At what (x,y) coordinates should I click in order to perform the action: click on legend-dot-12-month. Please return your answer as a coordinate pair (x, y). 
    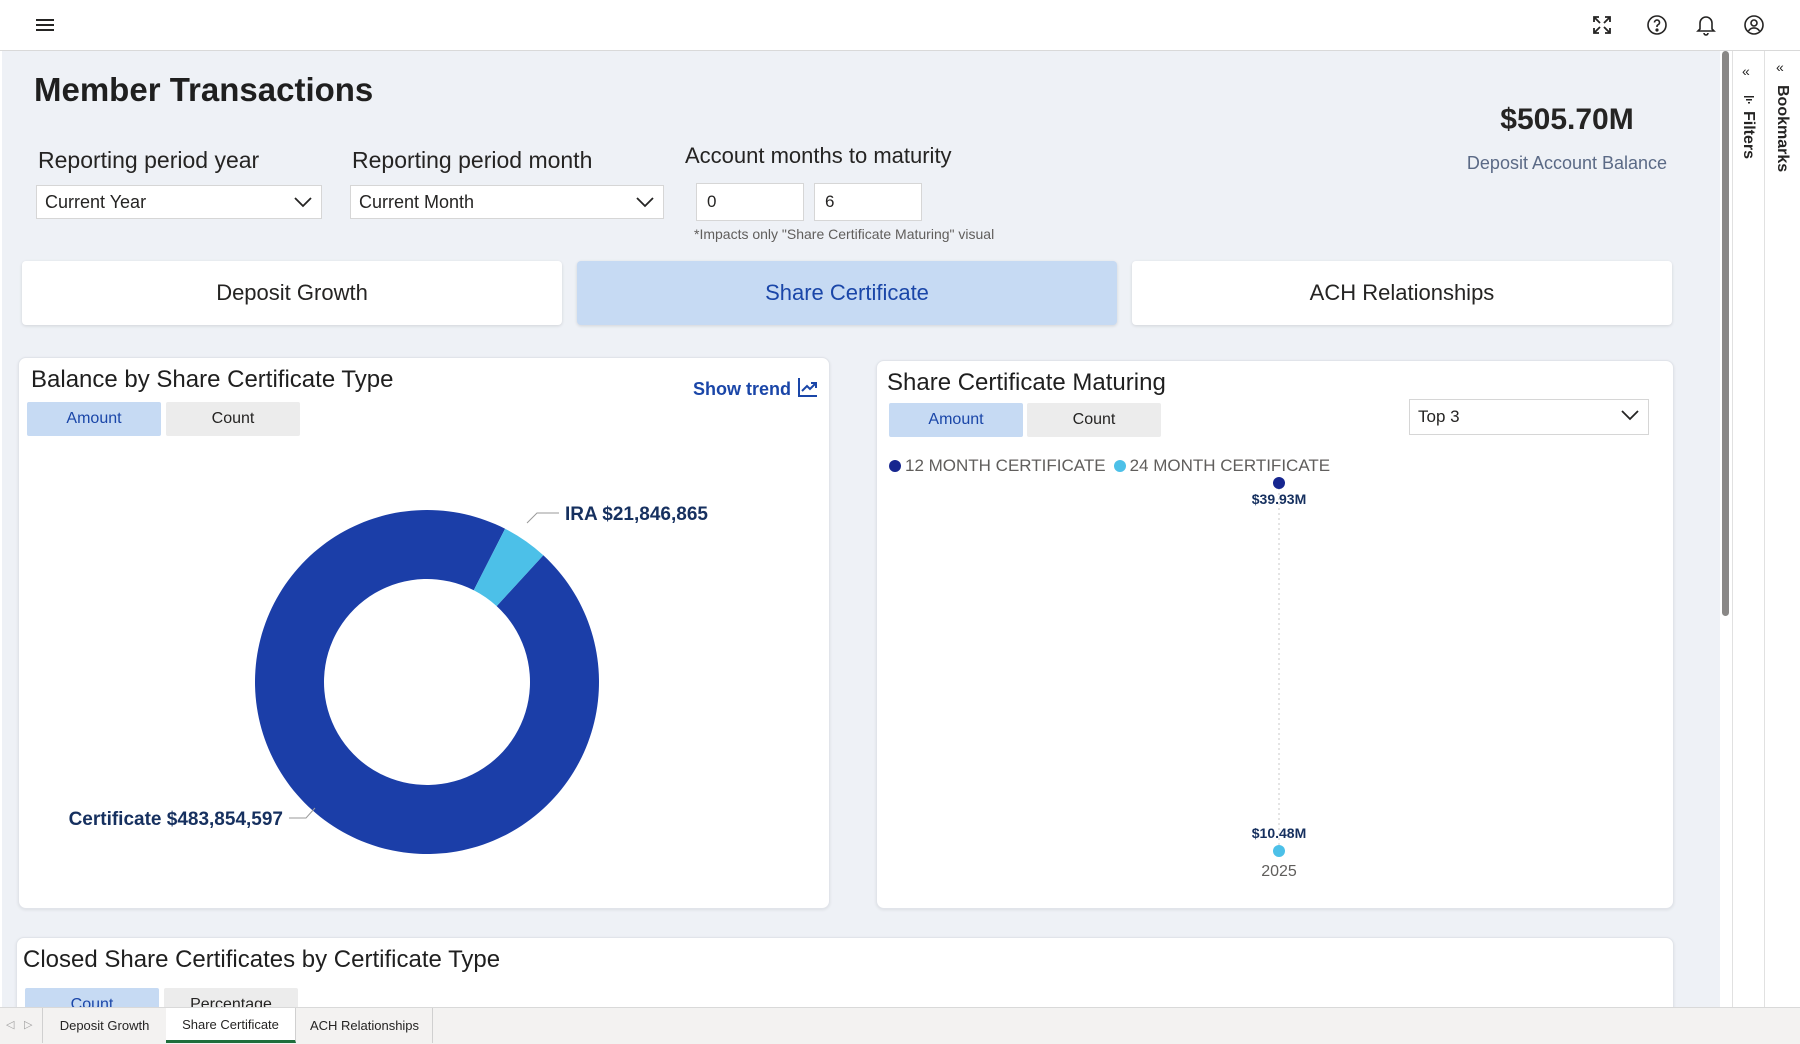
    Looking at the image, I should click on (895, 466).